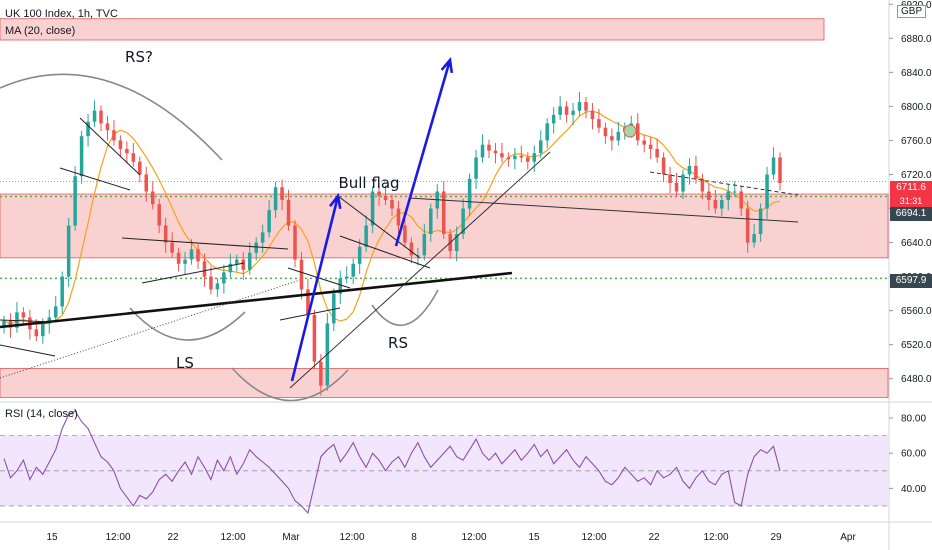 The width and height of the screenshot is (932, 550). What do you see at coordinates (398, 343) in the screenshot?
I see `rs-label: RS` at bounding box center [398, 343].